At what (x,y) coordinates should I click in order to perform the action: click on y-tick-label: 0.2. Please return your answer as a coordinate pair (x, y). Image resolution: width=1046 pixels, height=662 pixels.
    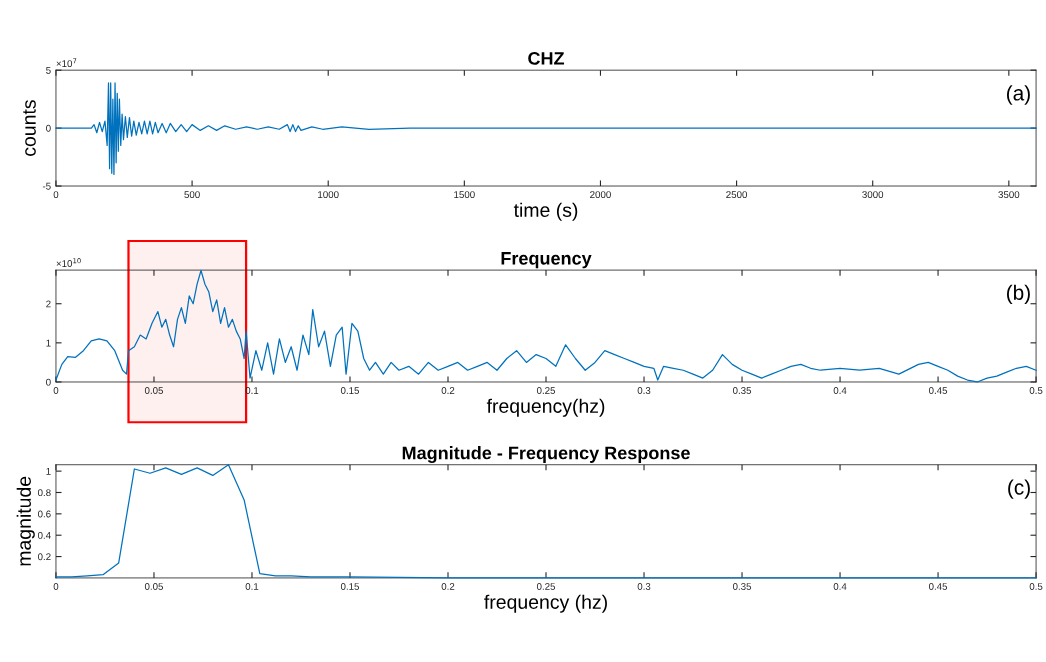
    Looking at the image, I should click on (44, 557).